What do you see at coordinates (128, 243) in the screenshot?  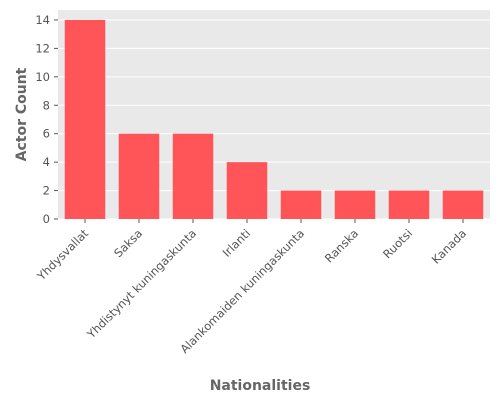 I see `x-tick-label: Saksa` at bounding box center [128, 243].